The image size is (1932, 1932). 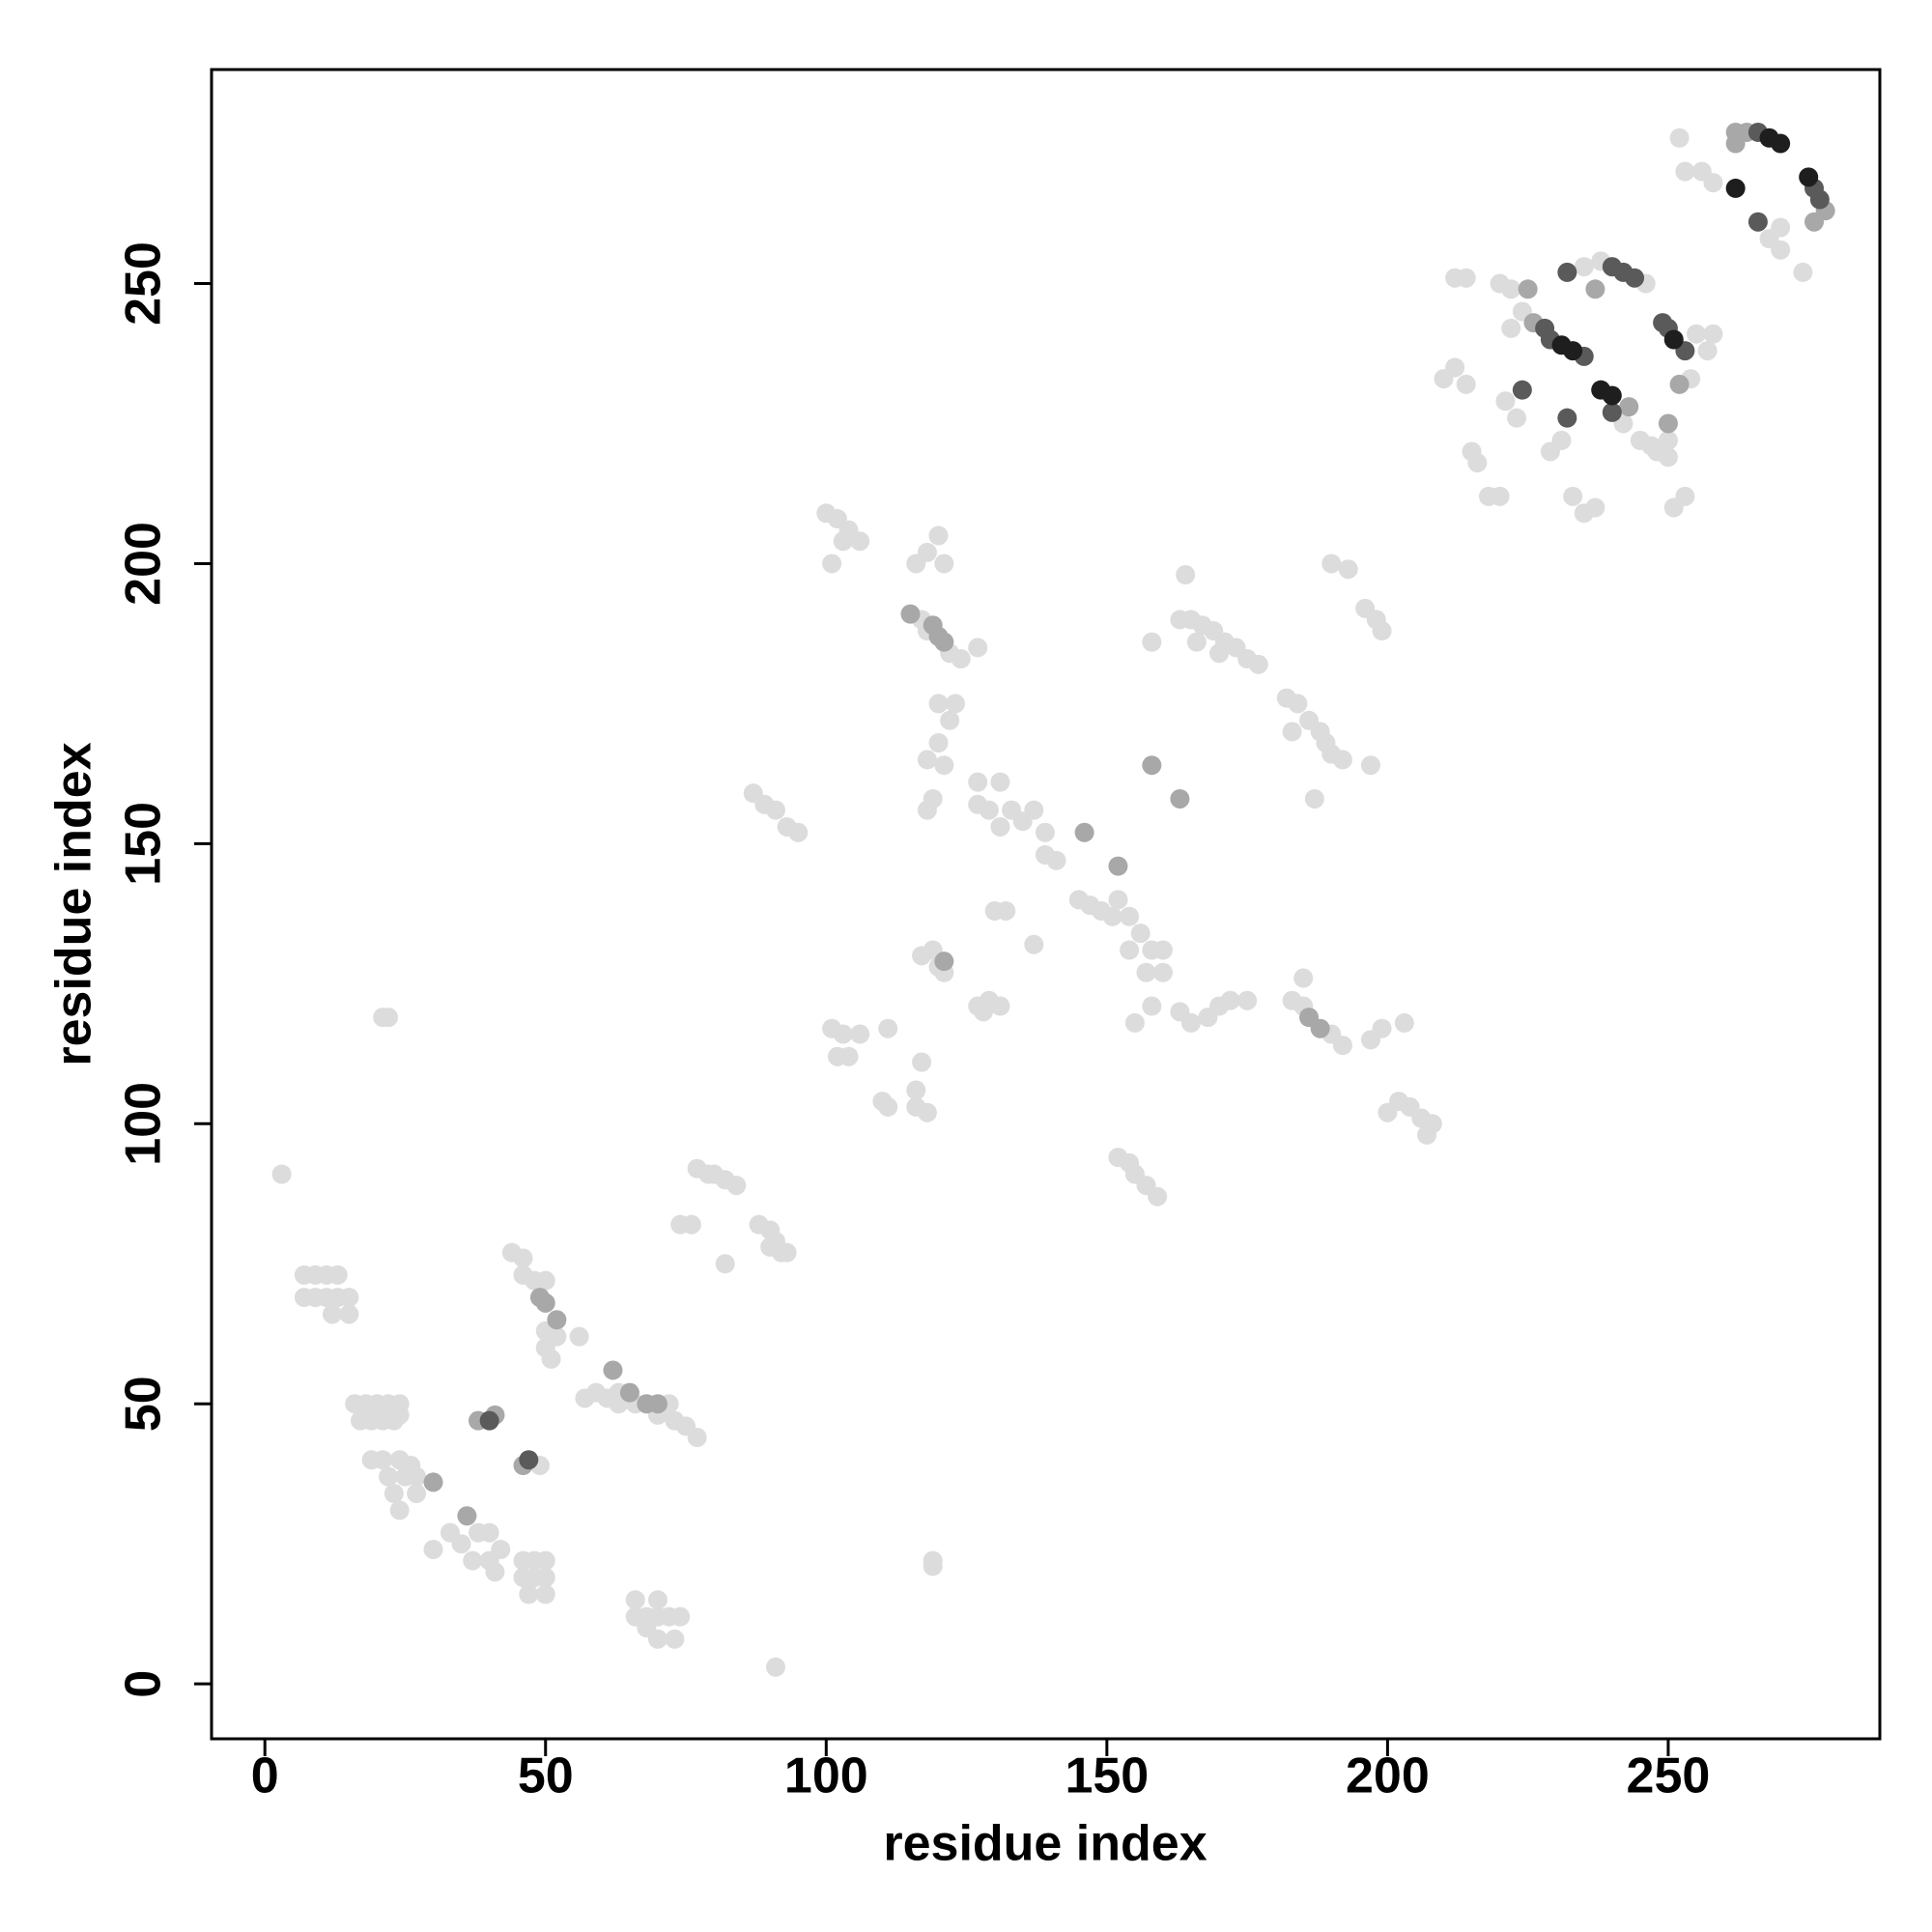 I want to click on x-axis-title: residue index, so click(x=1045, y=1844).